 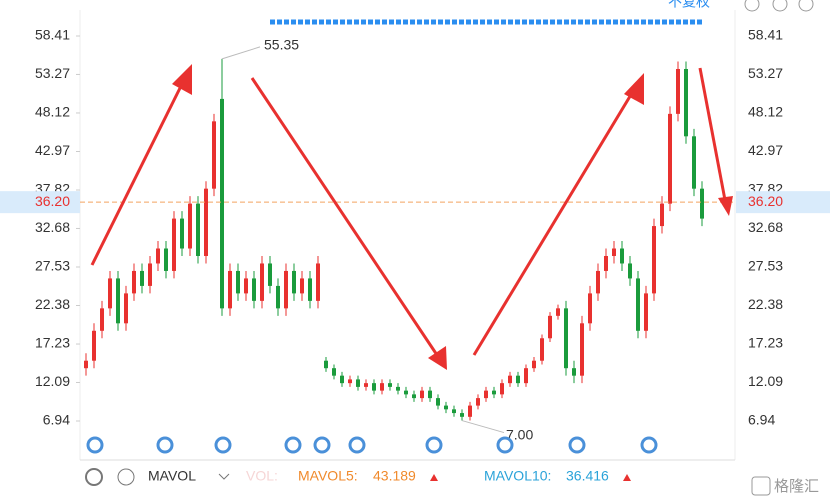 I want to click on y2-tick-label: 12.09, so click(x=765, y=381).